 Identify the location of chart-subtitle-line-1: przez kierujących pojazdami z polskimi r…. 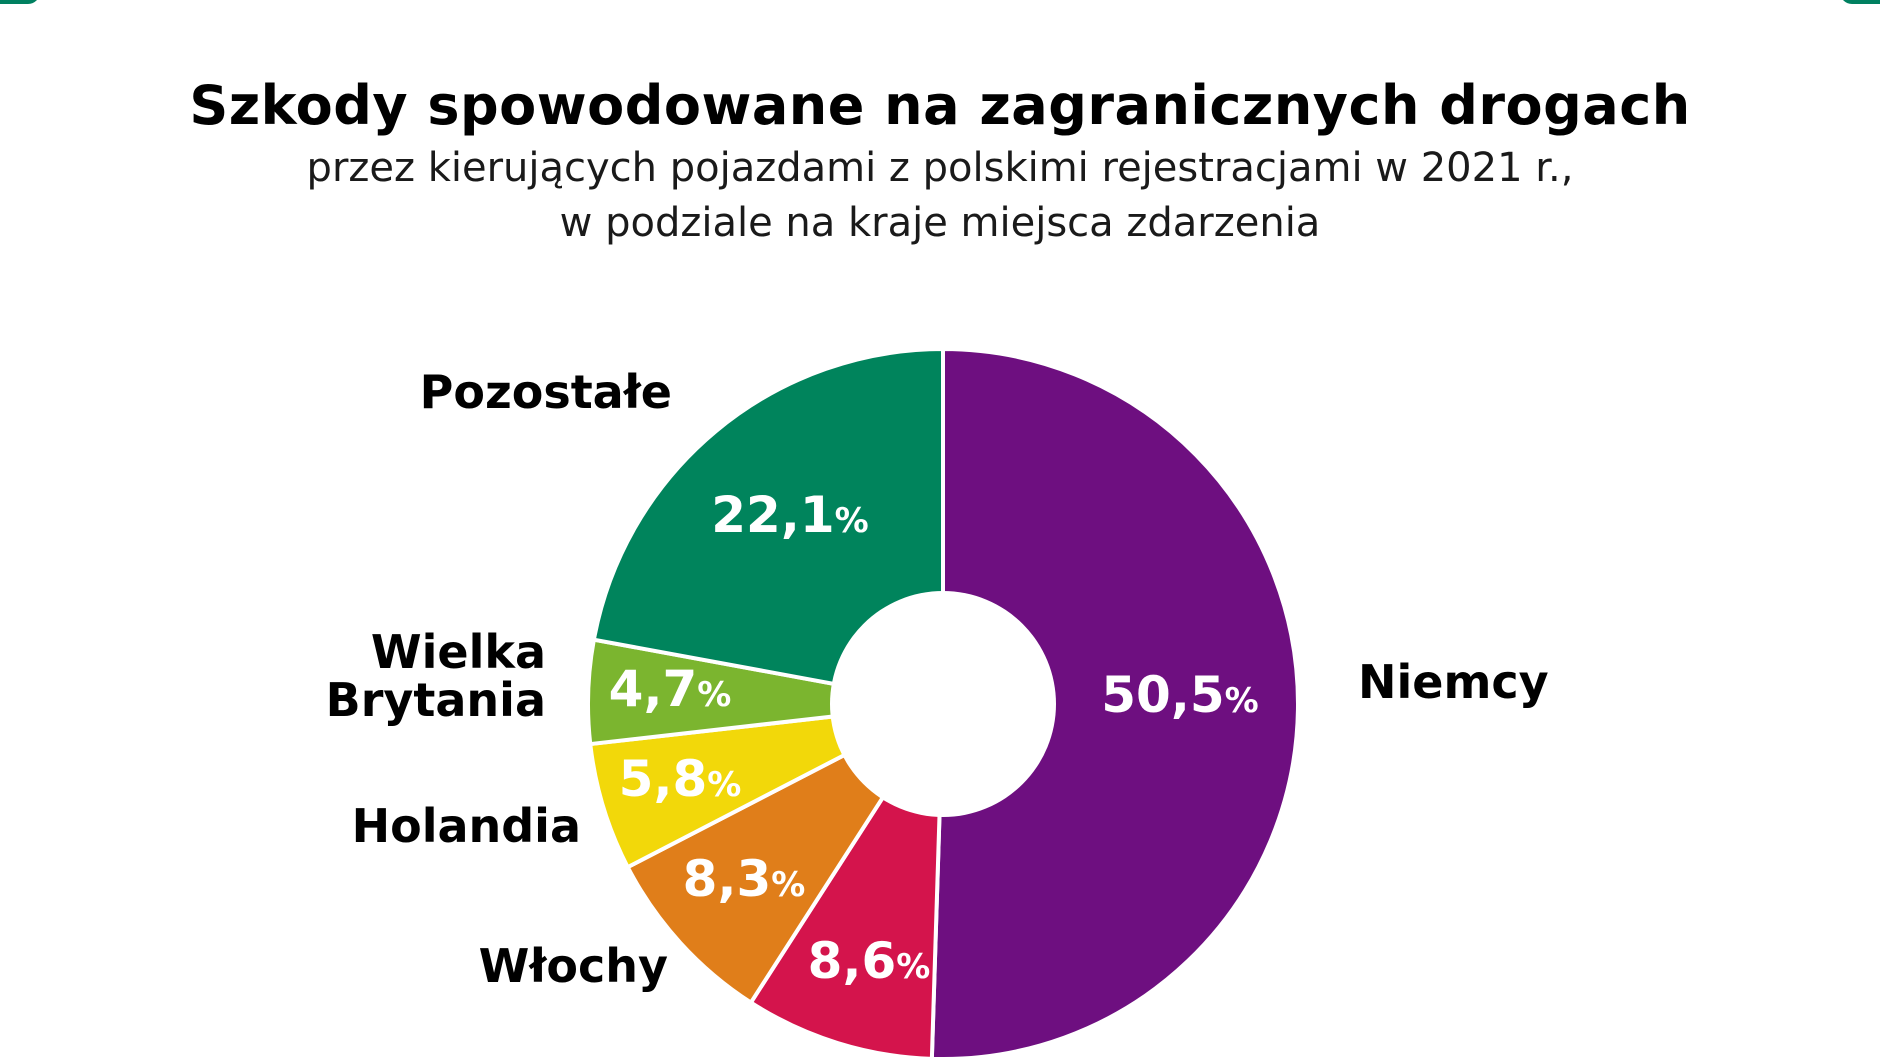
(940, 168).